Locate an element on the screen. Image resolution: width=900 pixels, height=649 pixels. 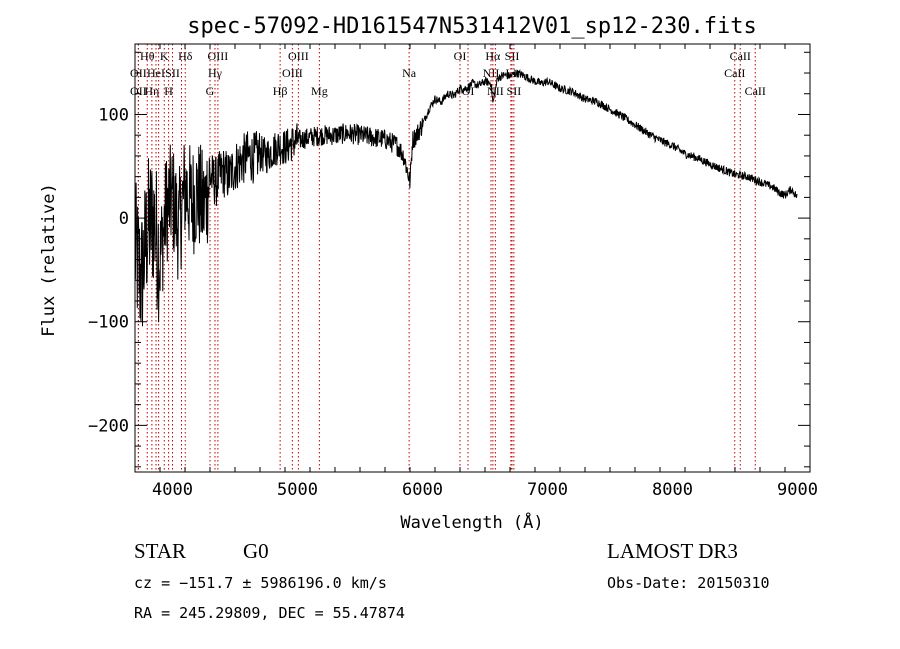
x-tick-label: 9000 is located at coordinates (797, 490).